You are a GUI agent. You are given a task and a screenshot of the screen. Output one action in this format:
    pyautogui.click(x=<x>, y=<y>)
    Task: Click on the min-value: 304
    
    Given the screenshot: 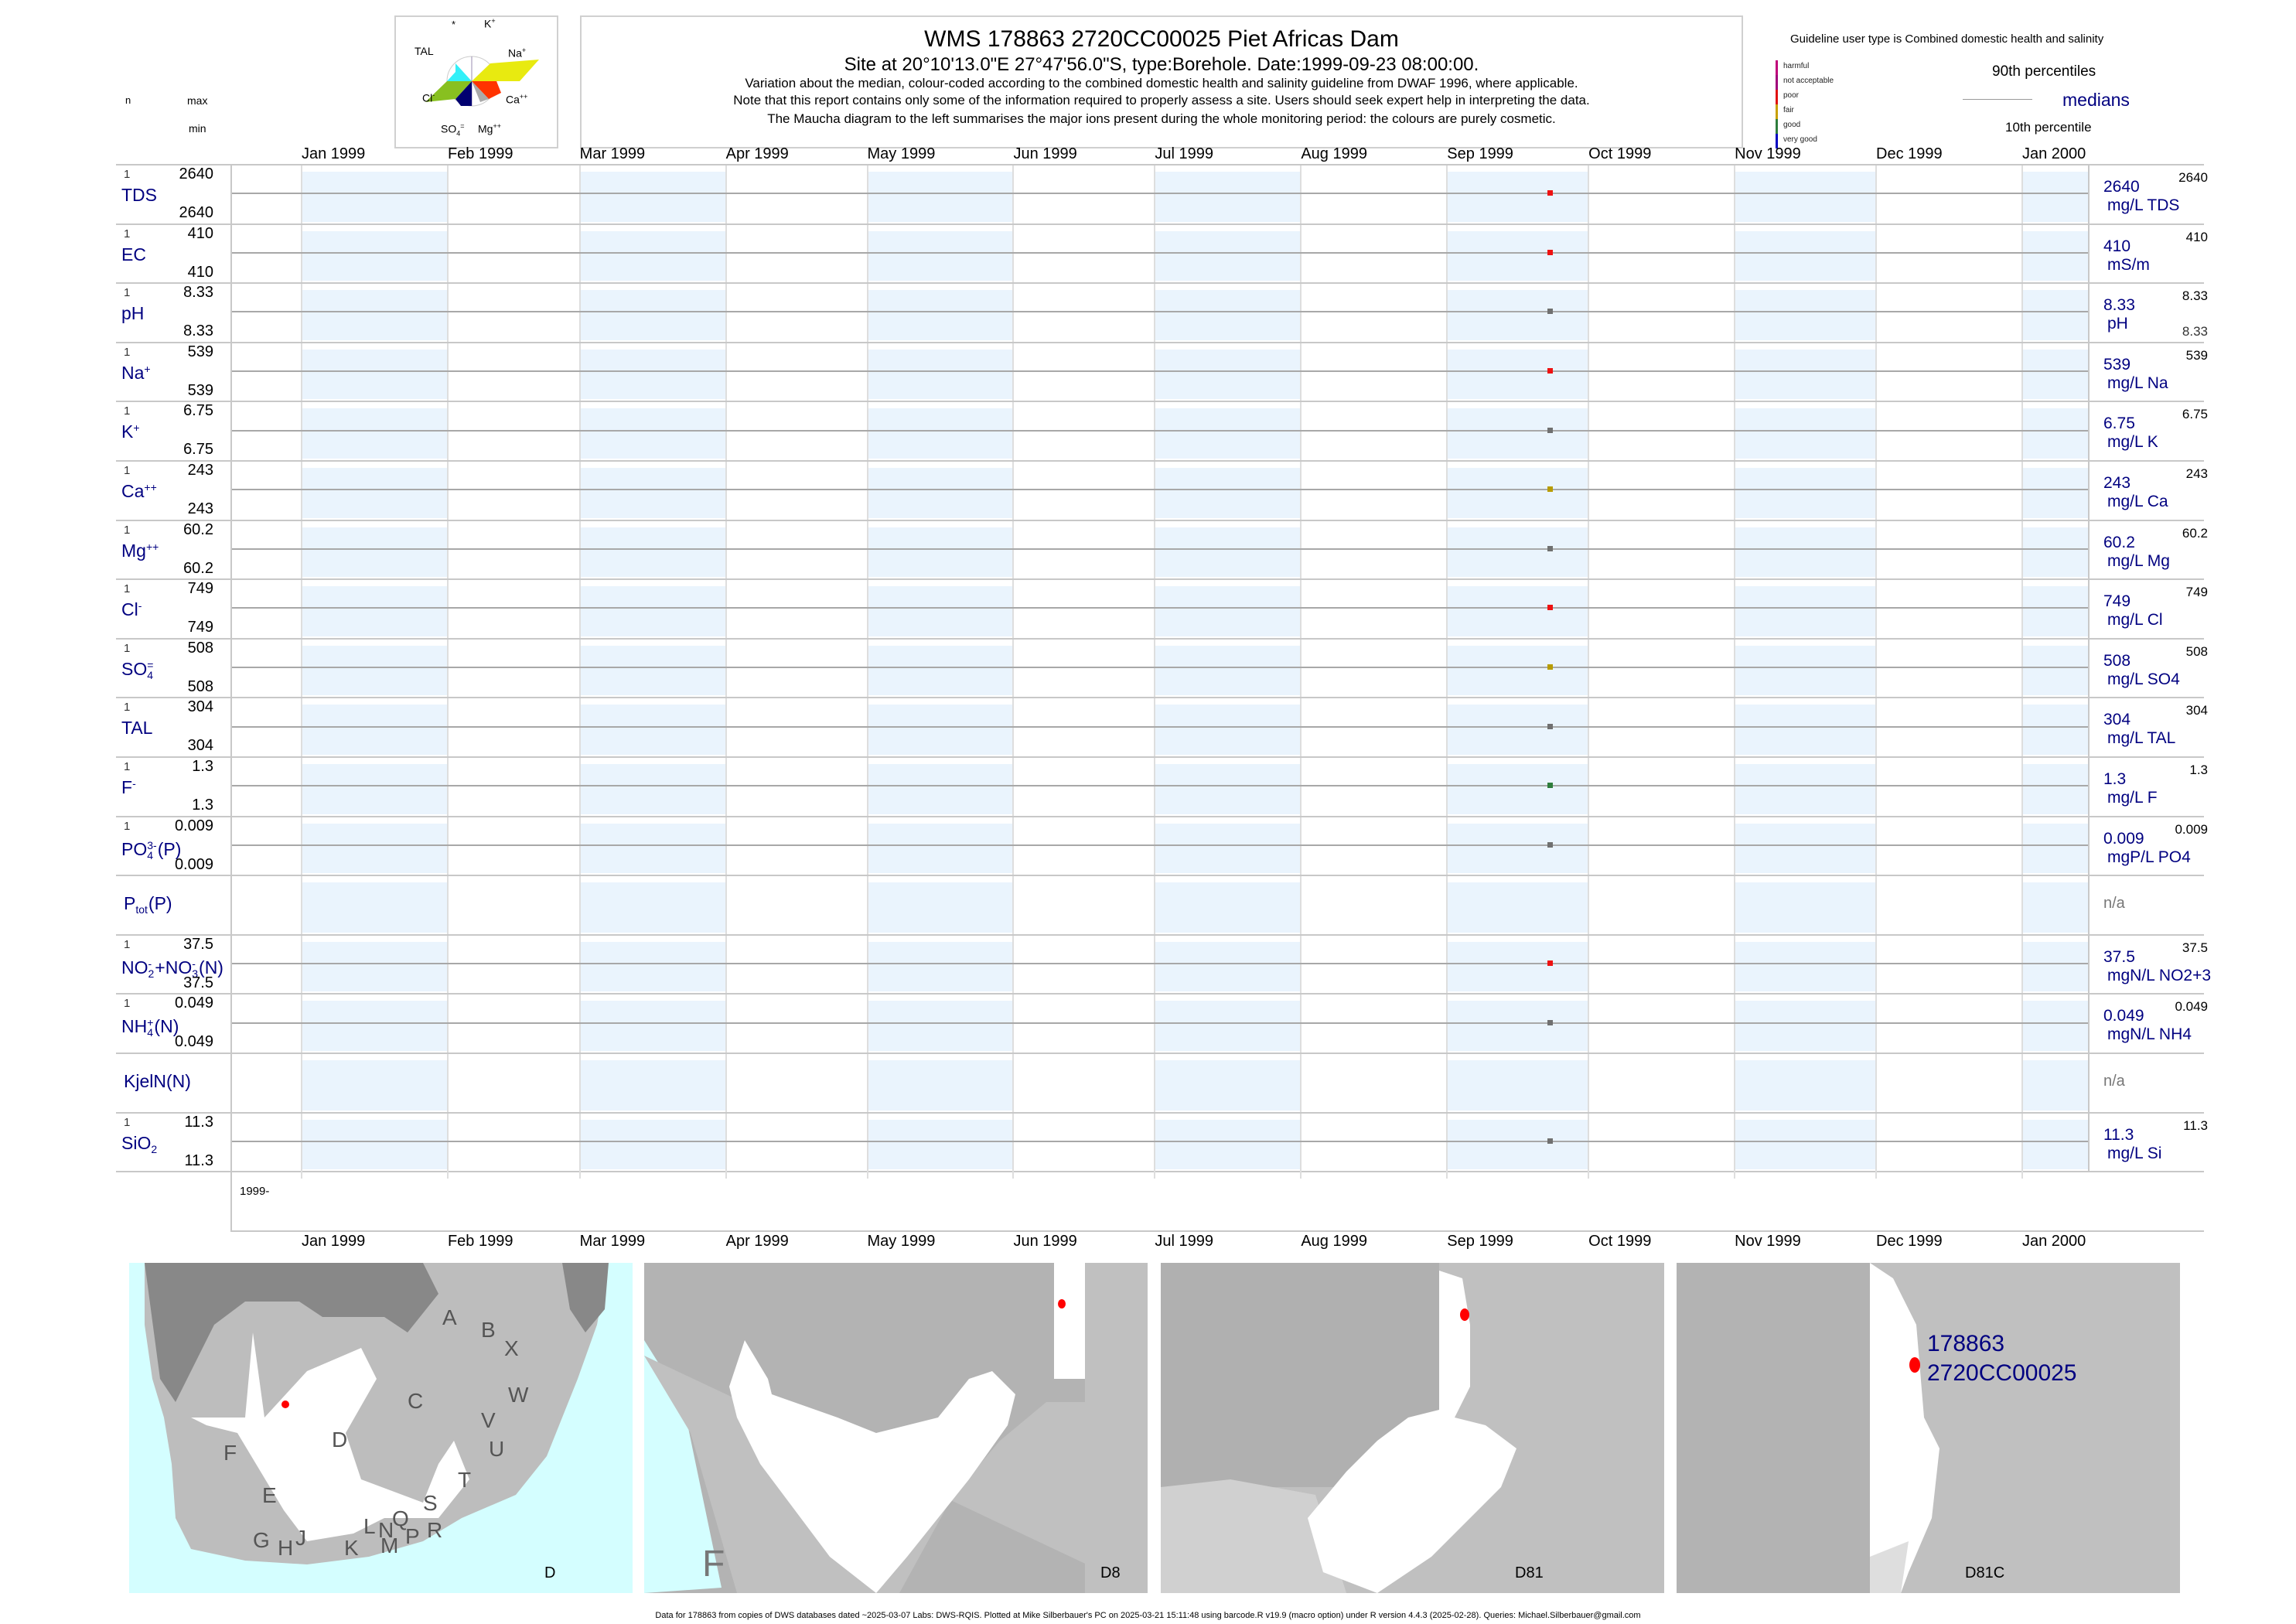 What is the action you would take?
    pyautogui.click(x=200, y=746)
    